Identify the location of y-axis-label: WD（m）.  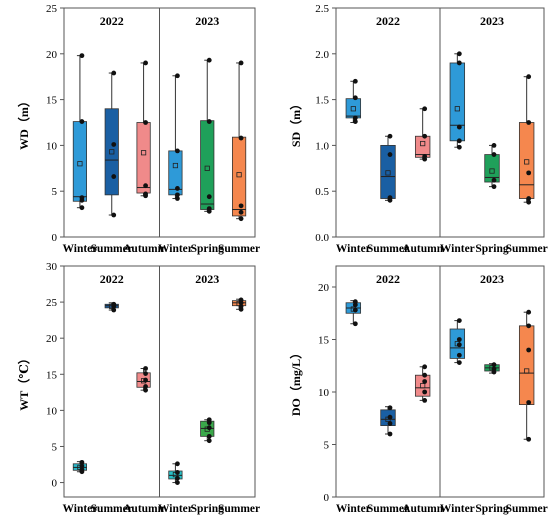
(23, 122).